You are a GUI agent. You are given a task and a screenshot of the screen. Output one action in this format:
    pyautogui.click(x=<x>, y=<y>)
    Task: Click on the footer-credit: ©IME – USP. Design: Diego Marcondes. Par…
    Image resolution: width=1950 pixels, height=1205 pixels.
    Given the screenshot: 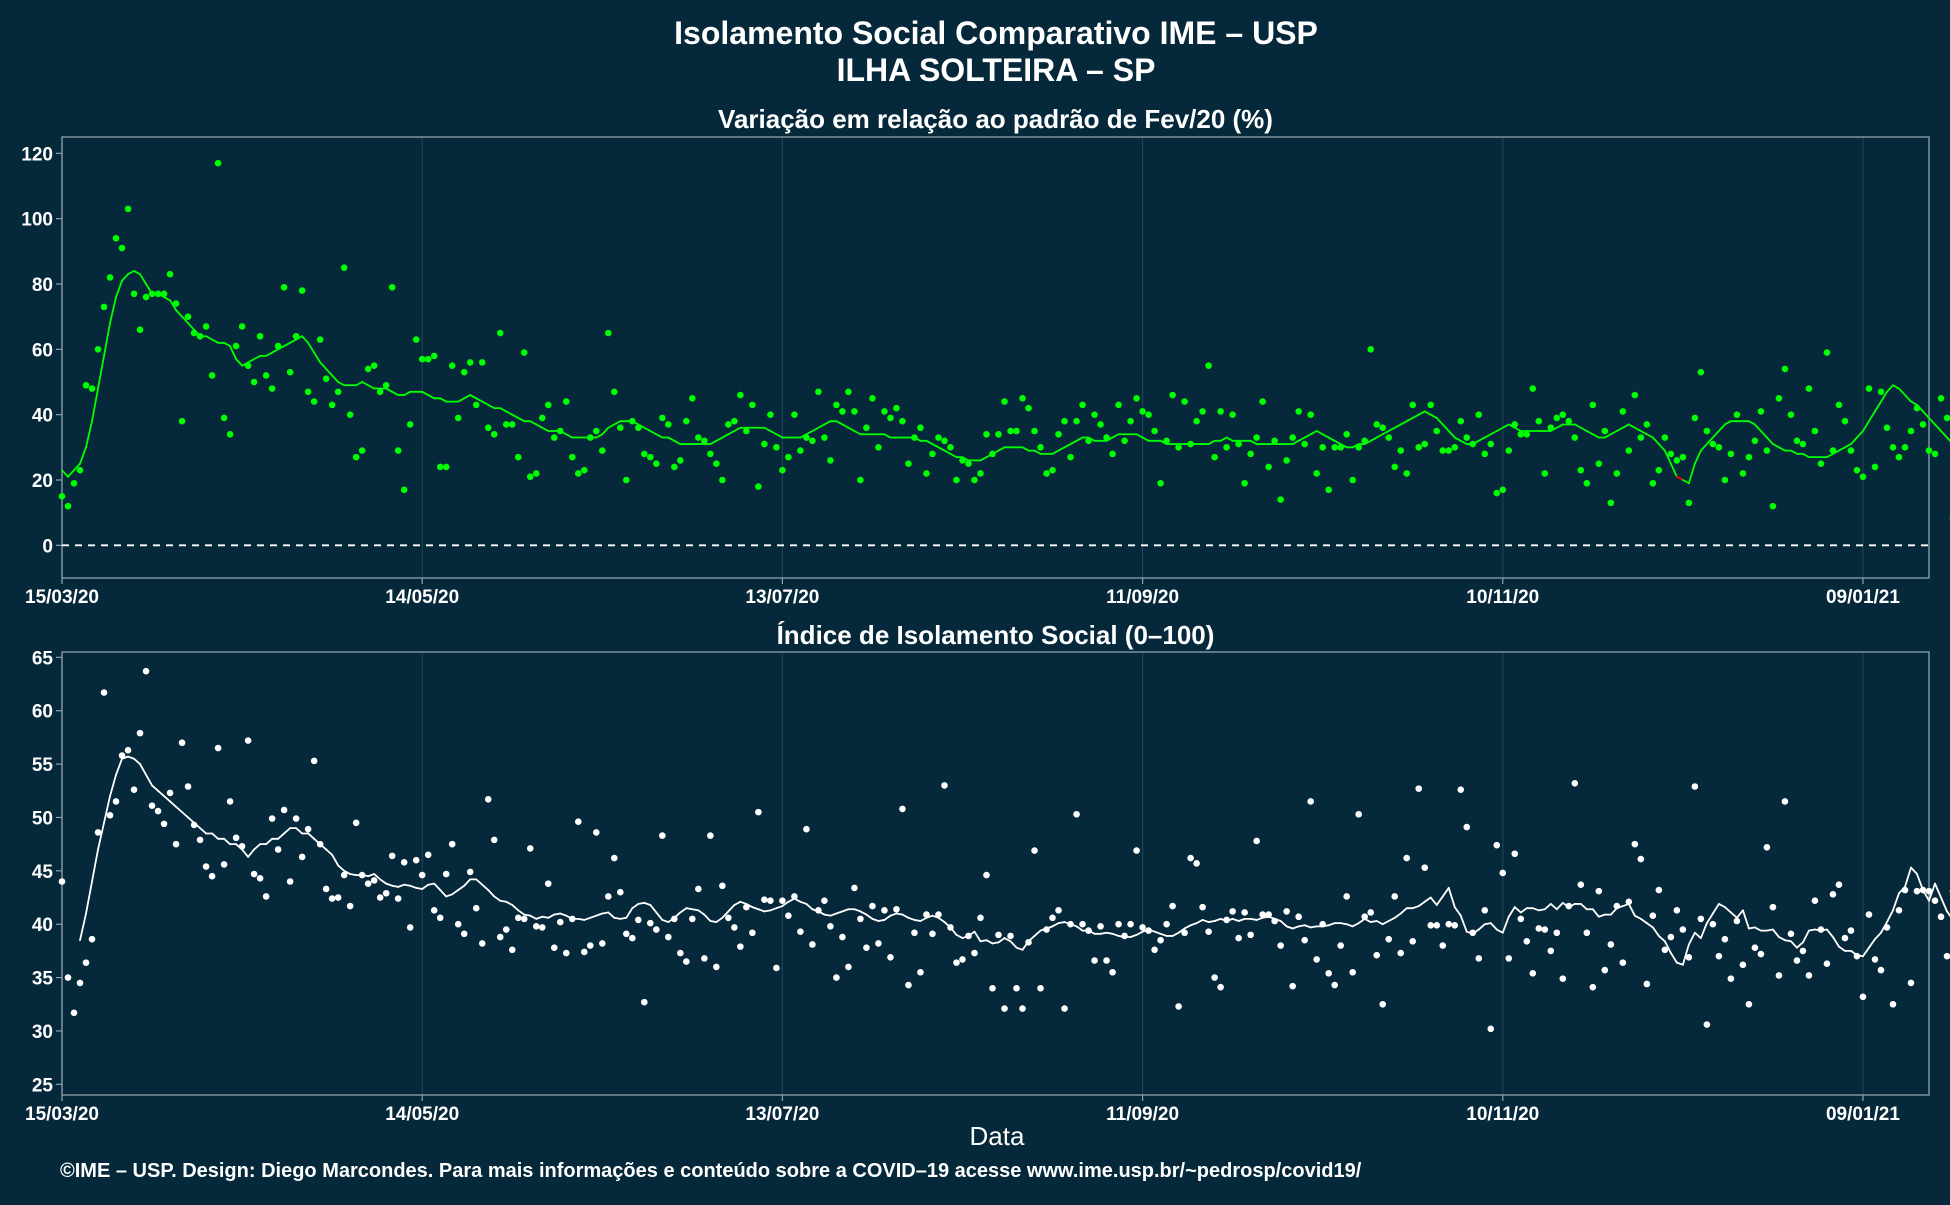 What is the action you would take?
    pyautogui.click(x=711, y=1171)
    